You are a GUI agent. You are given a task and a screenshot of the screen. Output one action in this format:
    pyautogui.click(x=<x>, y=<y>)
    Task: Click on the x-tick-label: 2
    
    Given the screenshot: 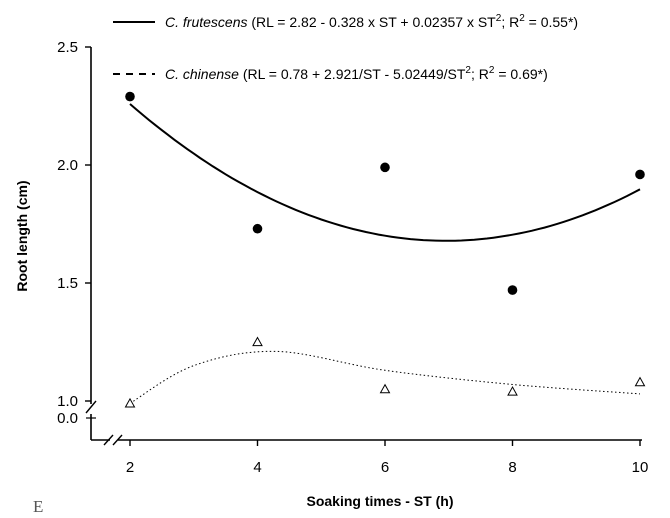 What is the action you would take?
    pyautogui.click(x=130, y=467)
    